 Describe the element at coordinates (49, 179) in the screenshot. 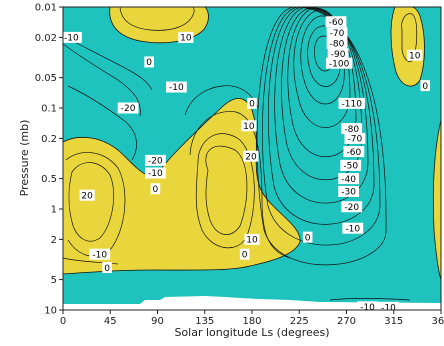

I see `y-tick-label: 0.5` at that location.